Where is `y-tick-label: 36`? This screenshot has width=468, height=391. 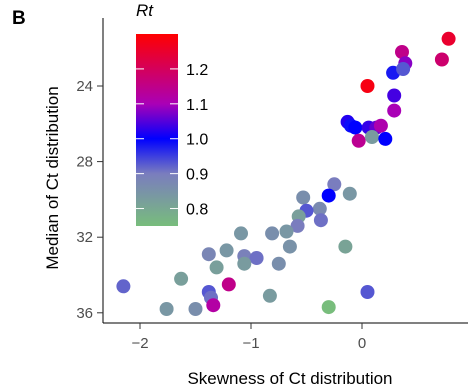
y-tick-label: 36 is located at coordinates (84, 313).